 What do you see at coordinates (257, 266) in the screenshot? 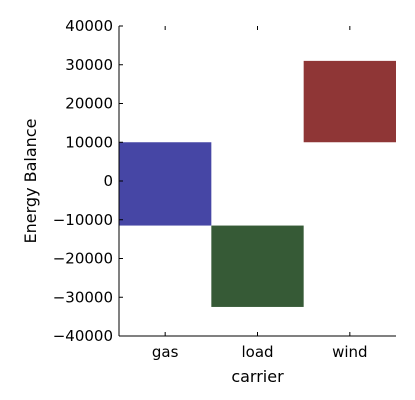
I see `bar-load` at bounding box center [257, 266].